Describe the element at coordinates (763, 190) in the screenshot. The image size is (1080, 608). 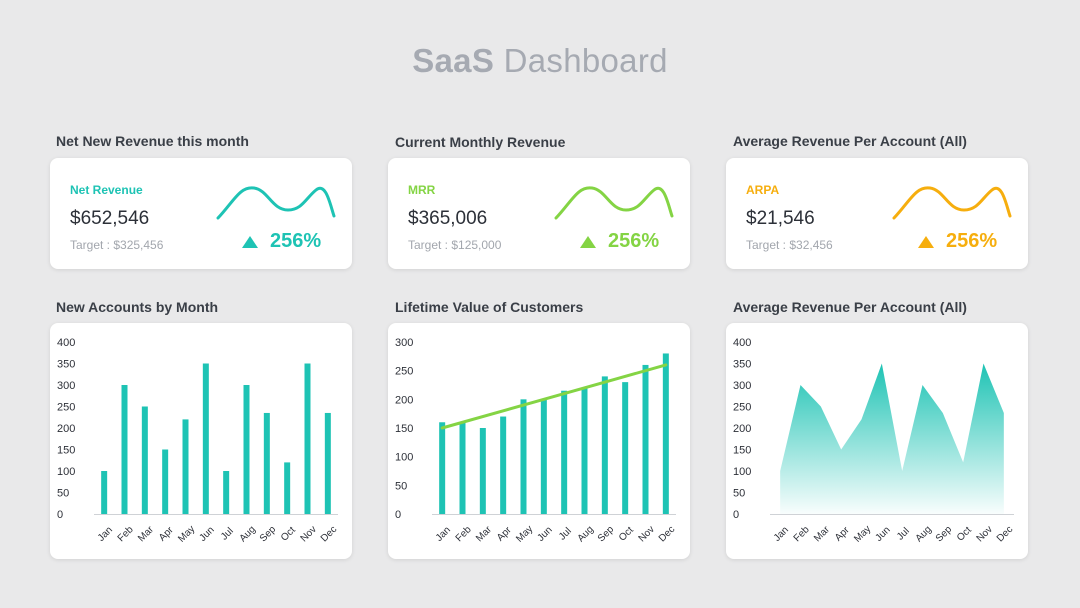
I see `kpi-label: ARPA` at that location.